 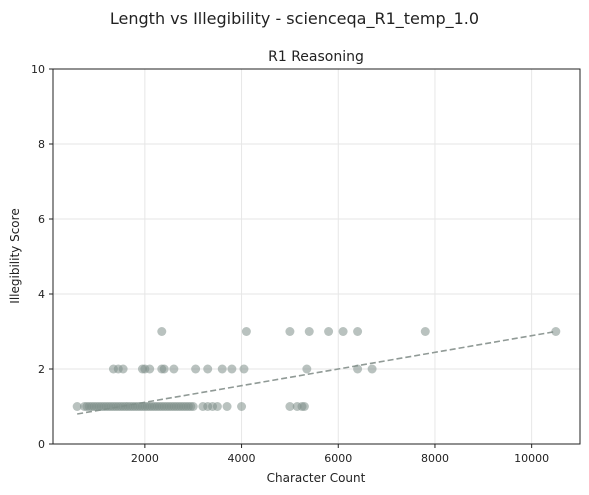 I want to click on y-tick-label: 0, so click(x=41, y=444).